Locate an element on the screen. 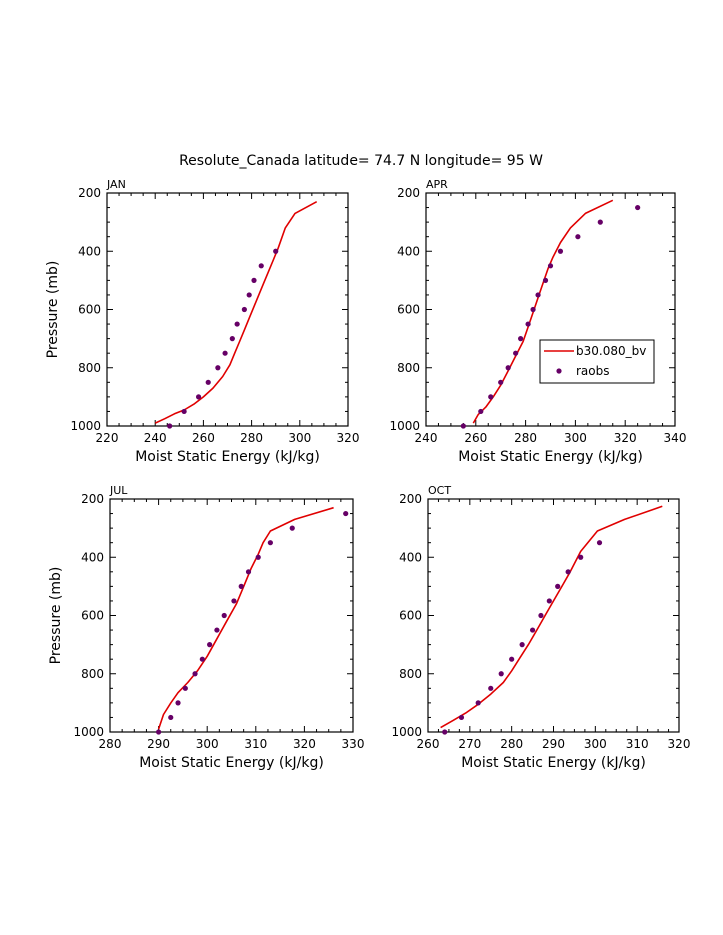 This screenshot has height=935, width=723. legend-box is located at coordinates (597, 361).